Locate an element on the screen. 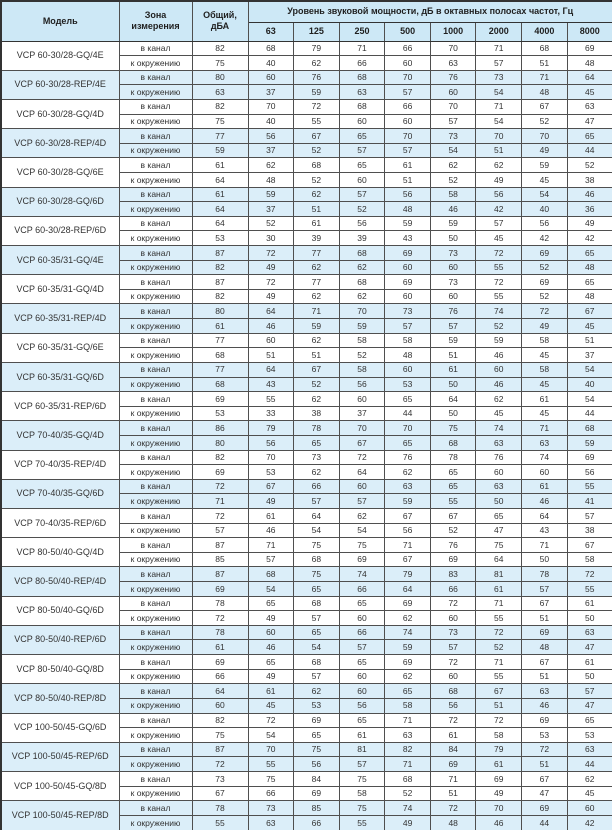  total-dba-value: 72 is located at coordinates (220, 618).